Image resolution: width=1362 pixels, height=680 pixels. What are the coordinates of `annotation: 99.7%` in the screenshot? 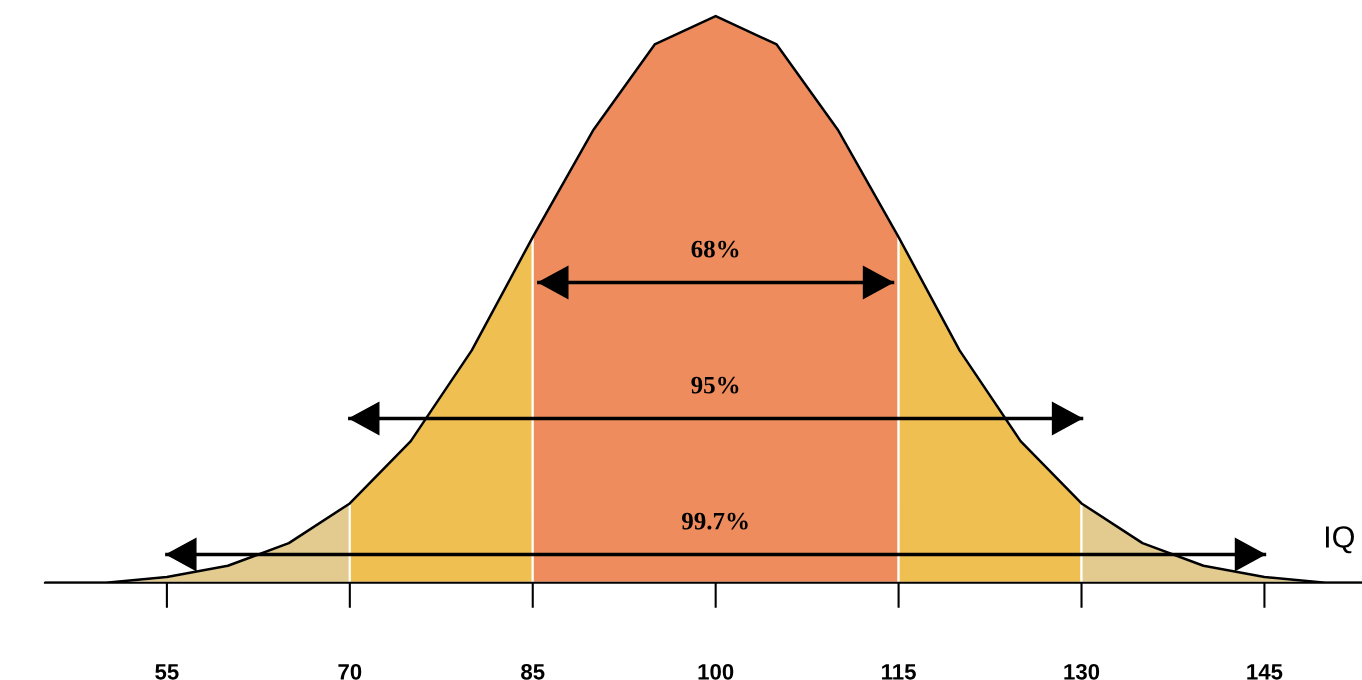 It's located at (714, 521).